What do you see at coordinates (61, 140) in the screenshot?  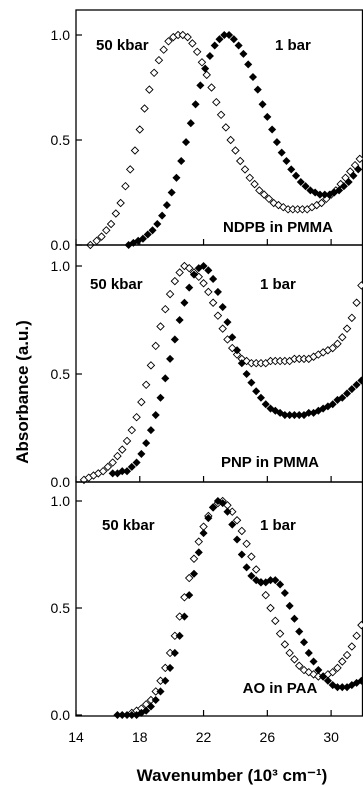 I see `y-tick-label: 0.5` at bounding box center [61, 140].